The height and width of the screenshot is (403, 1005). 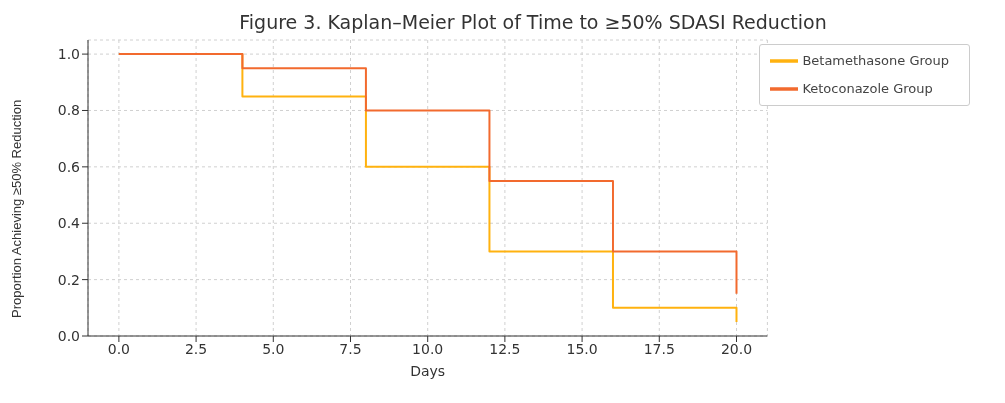 I want to click on x-tick-label: 0.0, so click(x=119, y=348).